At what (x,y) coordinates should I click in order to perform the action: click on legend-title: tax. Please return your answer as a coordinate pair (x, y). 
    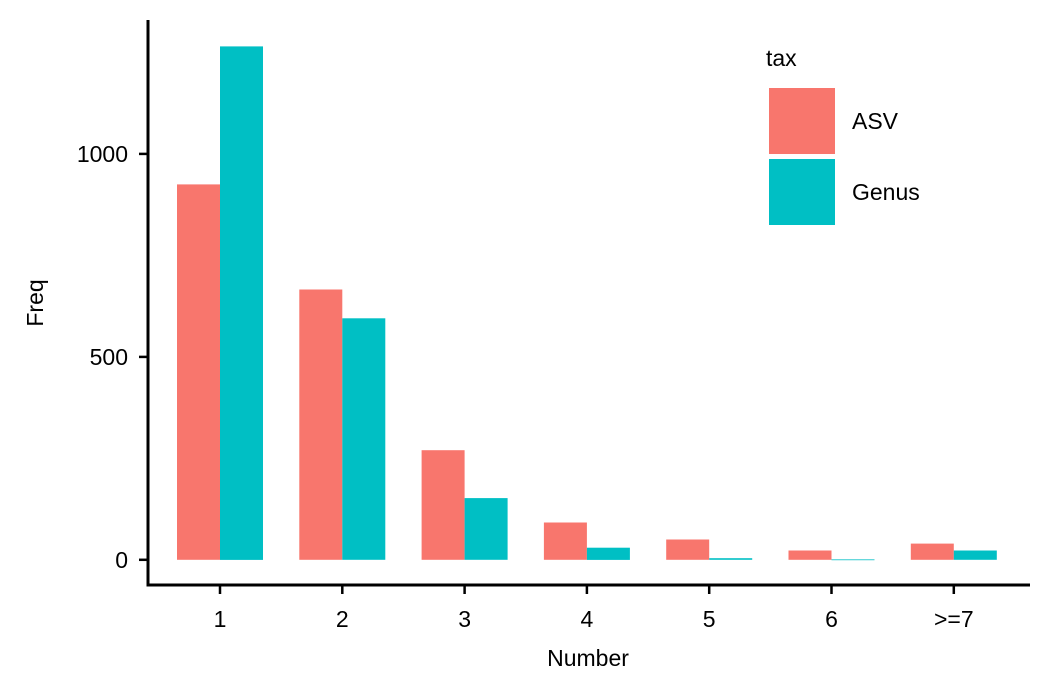
    Looking at the image, I should click on (781, 58).